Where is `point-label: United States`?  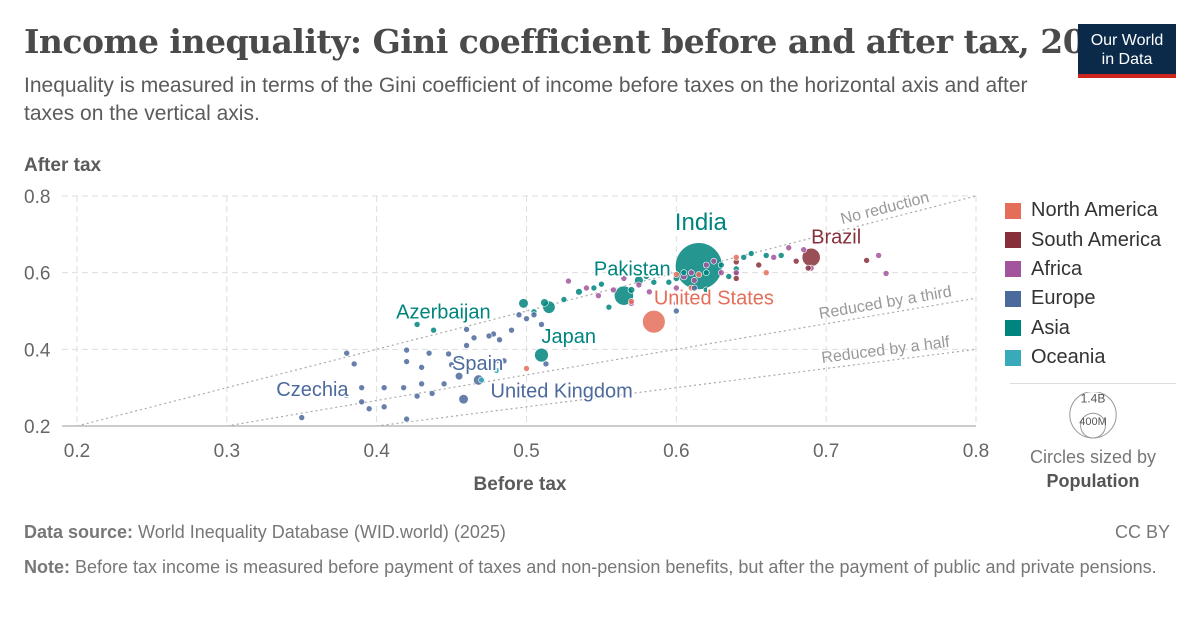 point-label: United States is located at coordinates (713, 298).